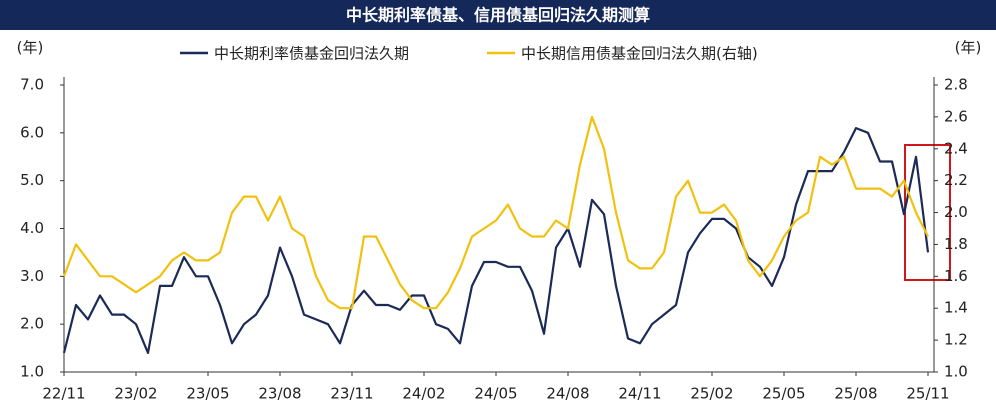 This screenshot has width=996, height=416. What do you see at coordinates (32, 132) in the screenshot?
I see `y-tick-label: 6.0` at bounding box center [32, 132].